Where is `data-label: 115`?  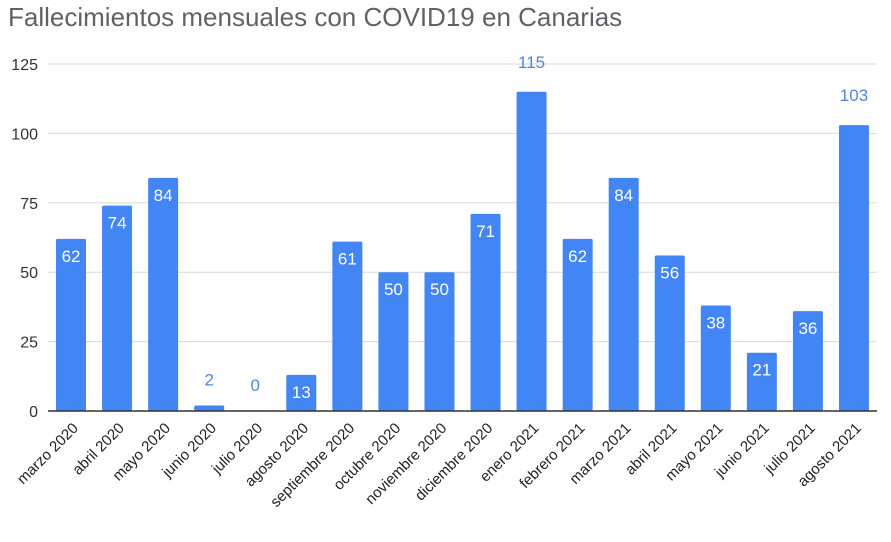
data-label: 115 is located at coordinates (531, 62).